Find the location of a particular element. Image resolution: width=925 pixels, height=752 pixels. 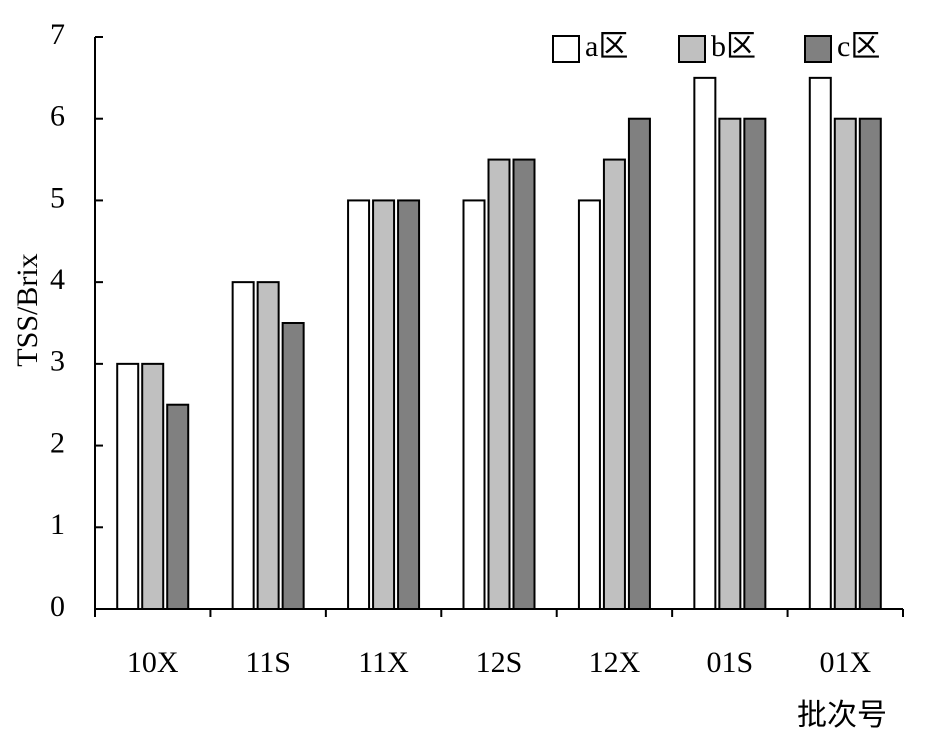

y-tick-label: 6 is located at coordinates (57, 116).